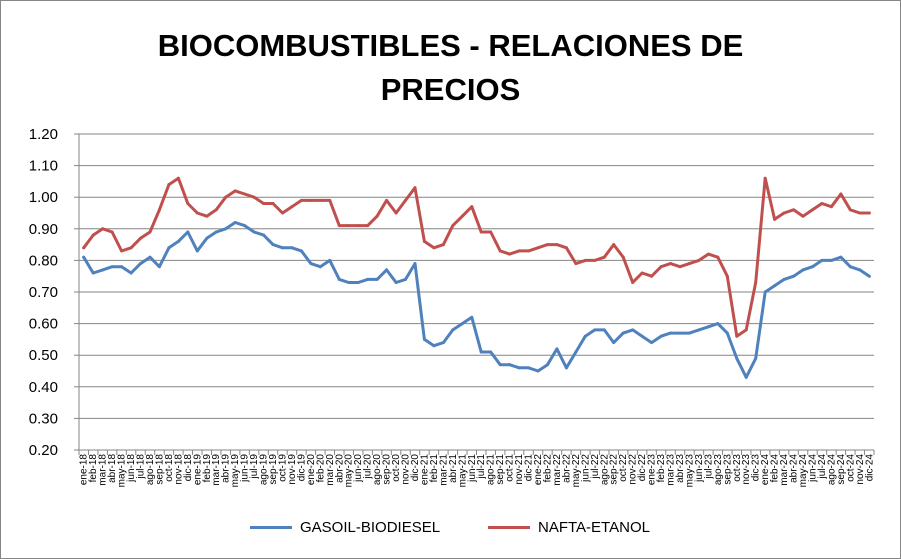 The image size is (901, 559). Describe the element at coordinates (450, 527) in the screenshot. I see `legend: GASOIL-BIODIESEL NAFTA-ETANOL` at that location.